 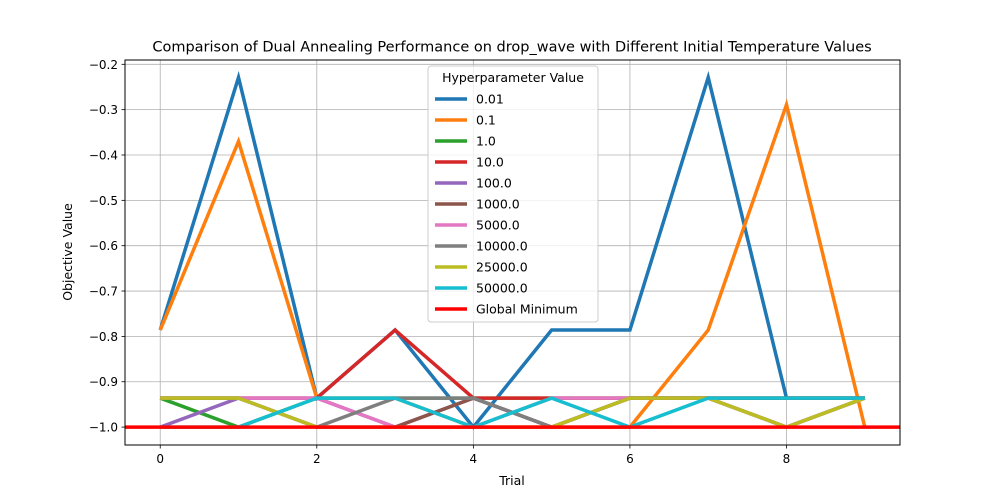 What do you see at coordinates (486, 120) in the screenshot?
I see `legend-entry: 0.1` at bounding box center [486, 120].